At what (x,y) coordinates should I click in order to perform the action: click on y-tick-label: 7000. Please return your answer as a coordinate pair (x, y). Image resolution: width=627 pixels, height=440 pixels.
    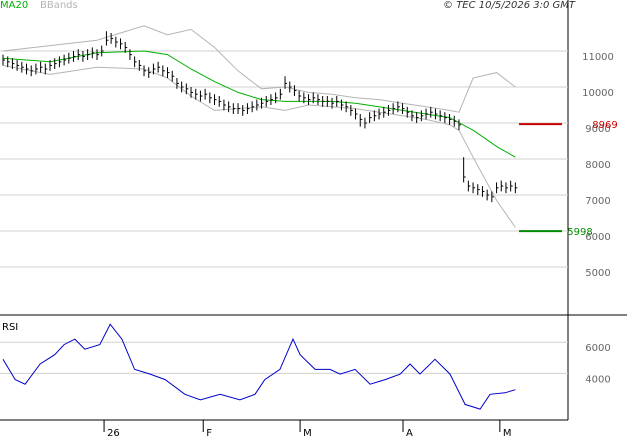
    Looking at the image, I should click on (597, 201).